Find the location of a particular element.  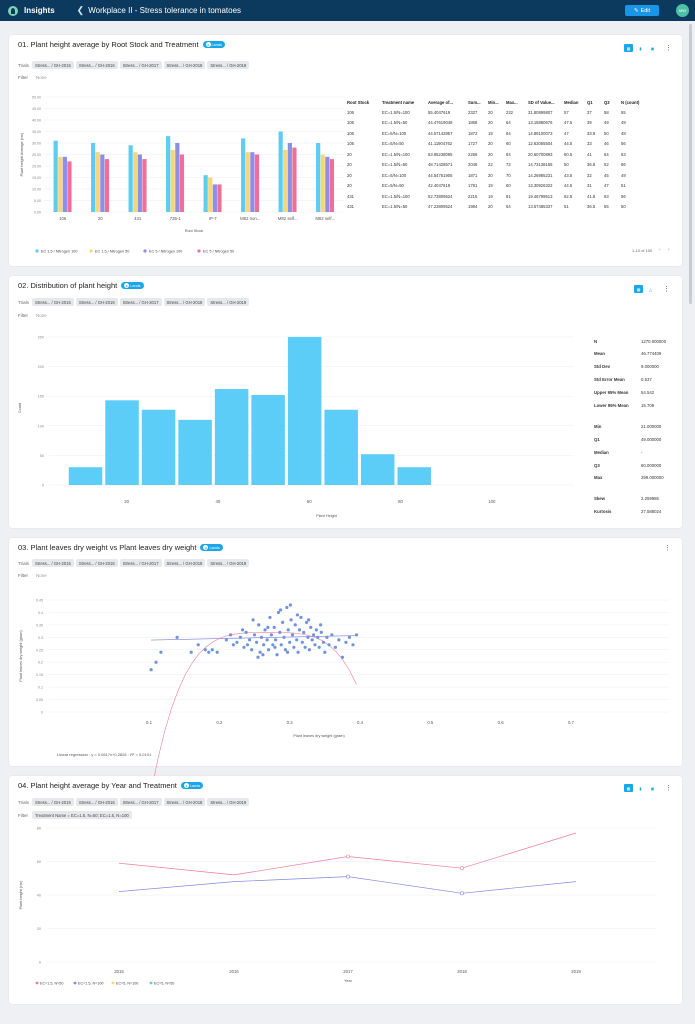

table-cell: 70 is located at coordinates (508, 175).